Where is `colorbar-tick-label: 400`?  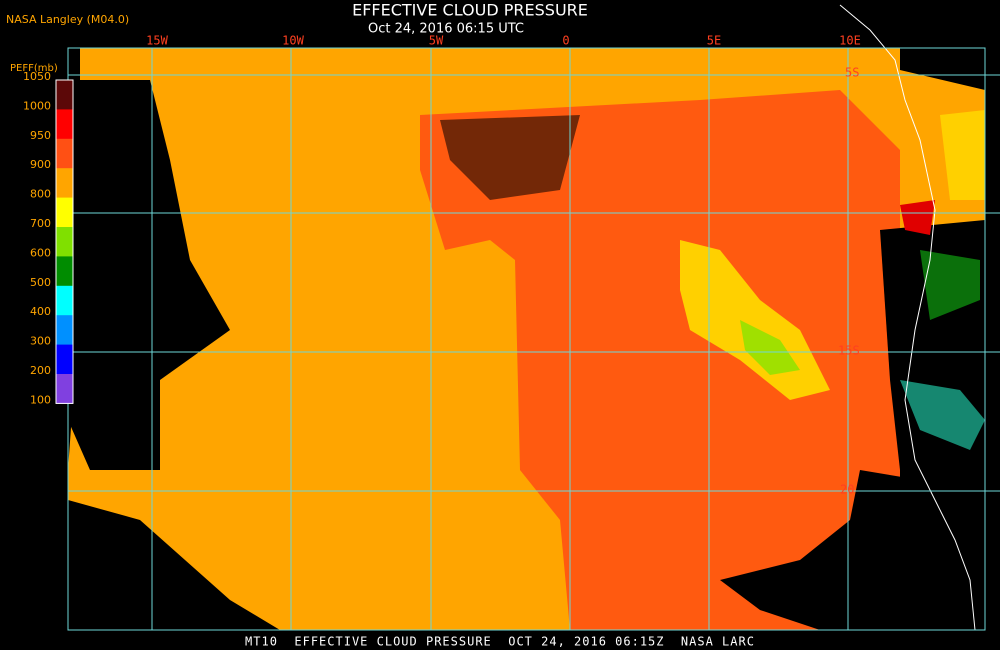 colorbar-tick-label: 400 is located at coordinates (40, 311).